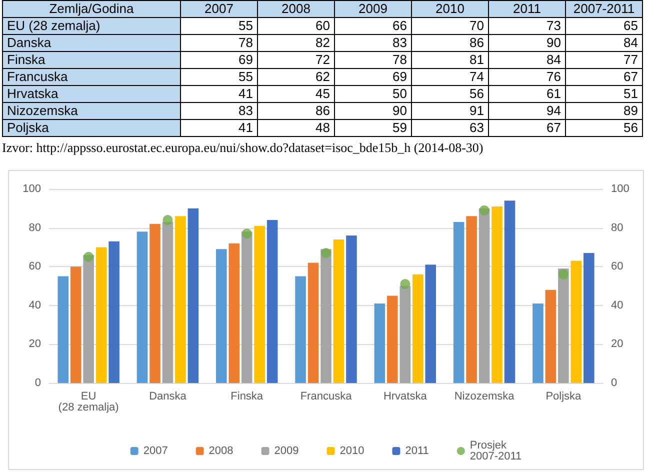 This screenshot has height=472, width=651. Describe the element at coordinates (37, 383) in the screenshot. I see `y-tick-label: 0` at that location.